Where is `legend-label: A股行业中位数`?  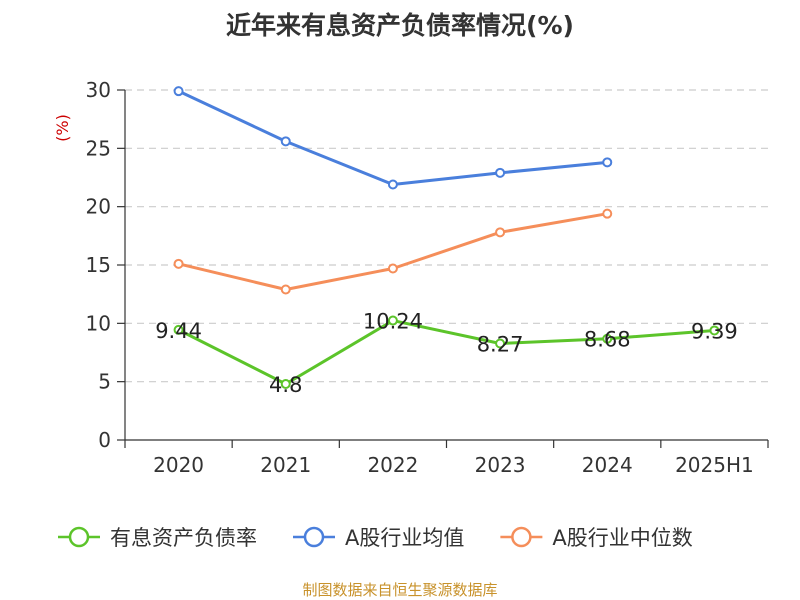 legend-label: A股行业中位数 is located at coordinates (622, 538).